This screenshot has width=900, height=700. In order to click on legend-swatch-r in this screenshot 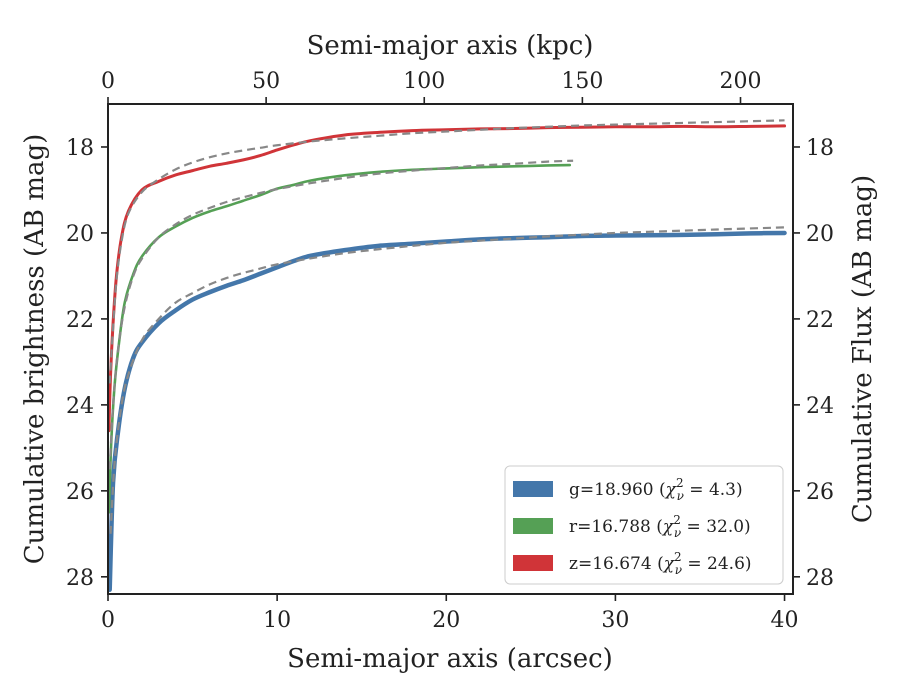, I will do `click(533, 526)`.